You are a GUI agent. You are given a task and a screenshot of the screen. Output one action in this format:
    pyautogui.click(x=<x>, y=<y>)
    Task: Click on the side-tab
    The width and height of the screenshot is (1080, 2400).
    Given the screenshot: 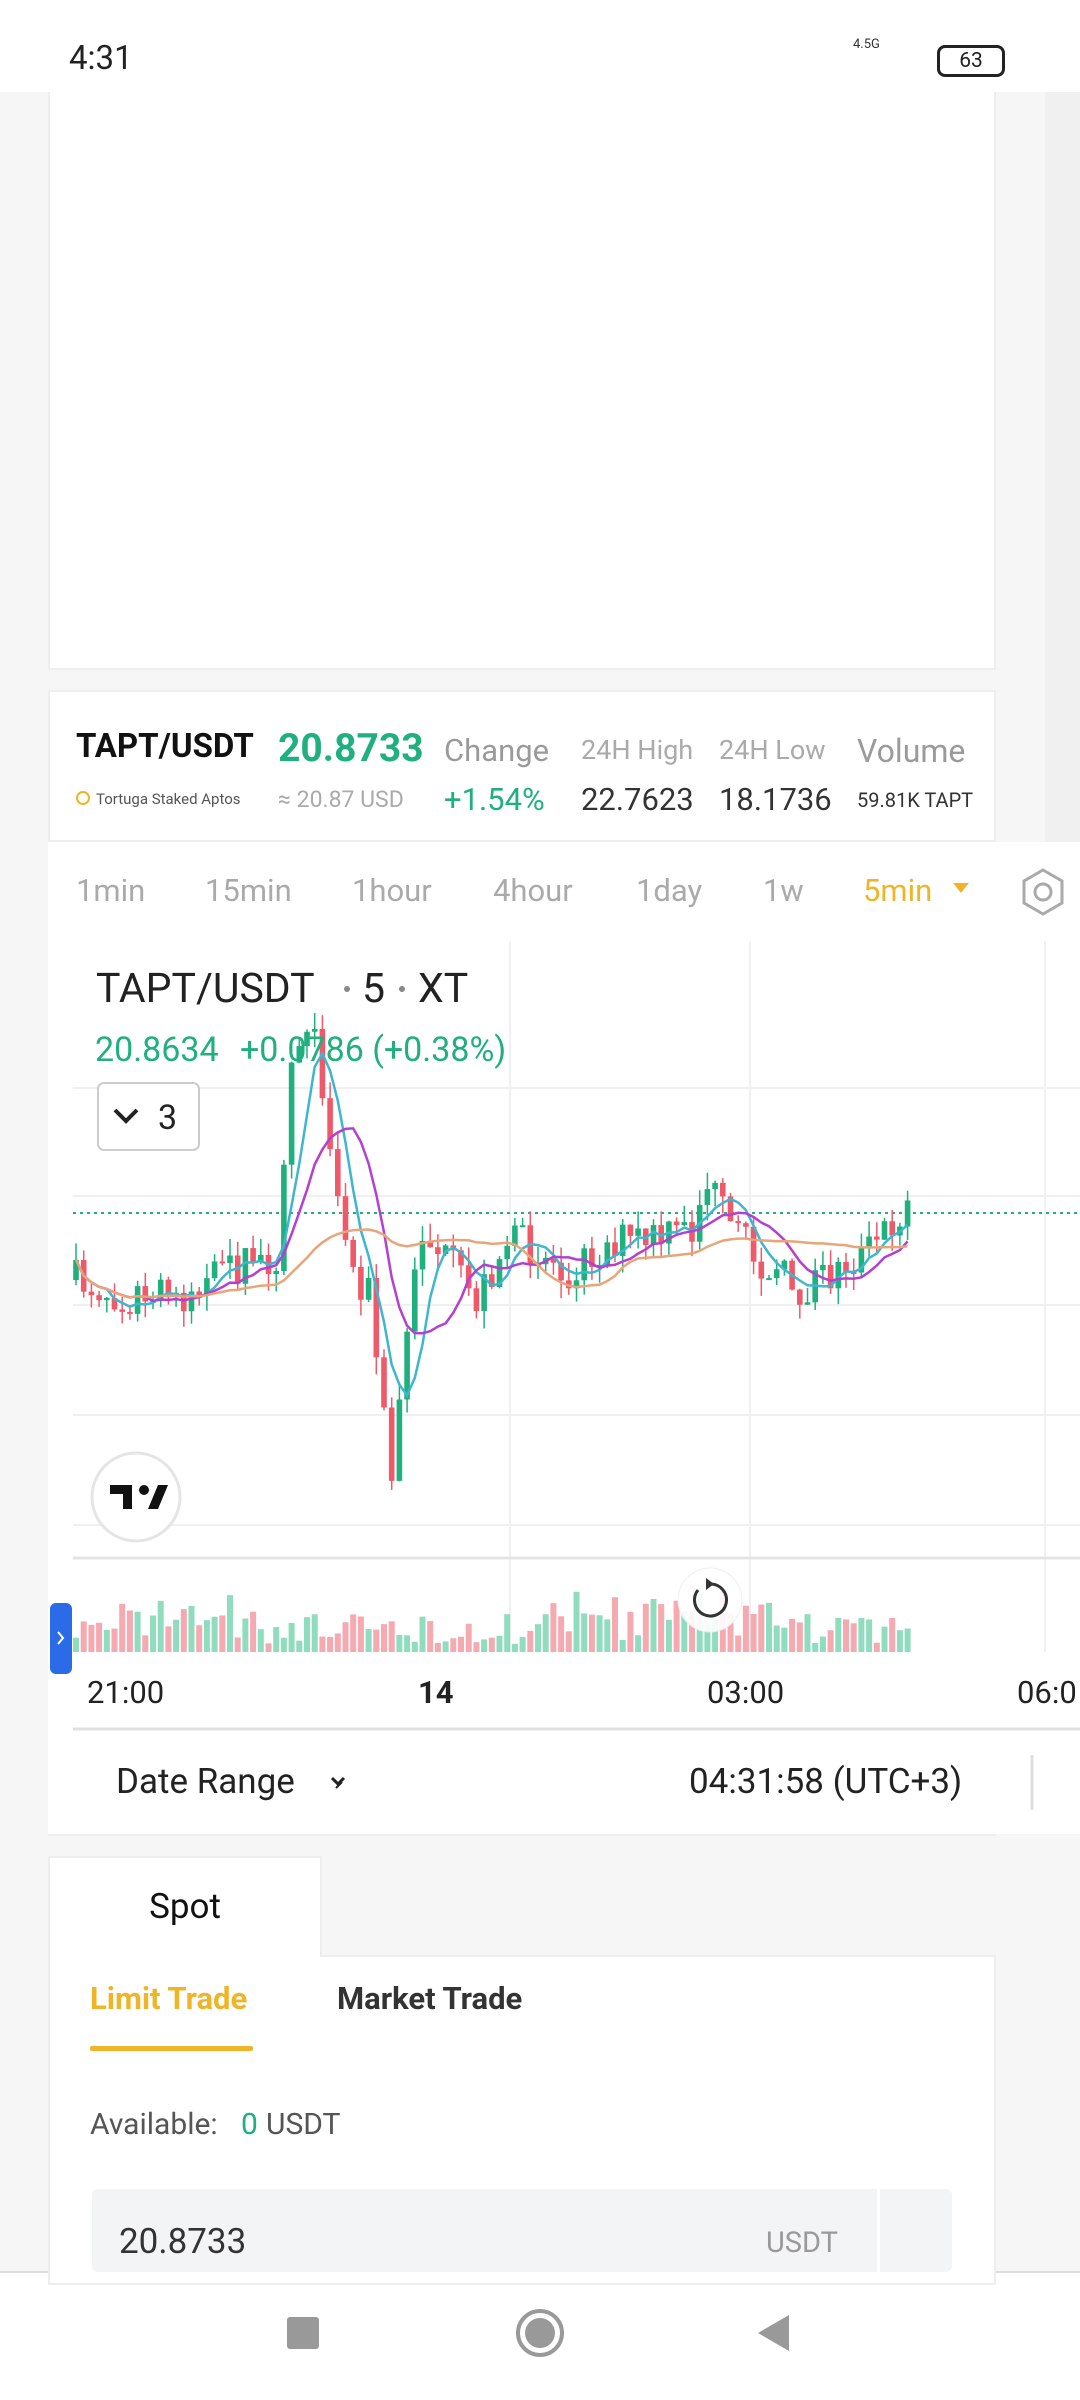 What is the action you would take?
    pyautogui.click(x=61, y=1638)
    